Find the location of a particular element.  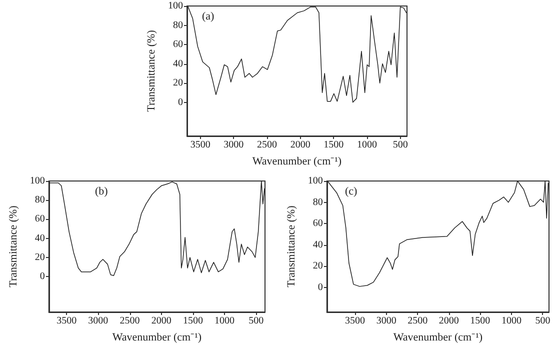

annotation: (a) is located at coordinates (208, 16).